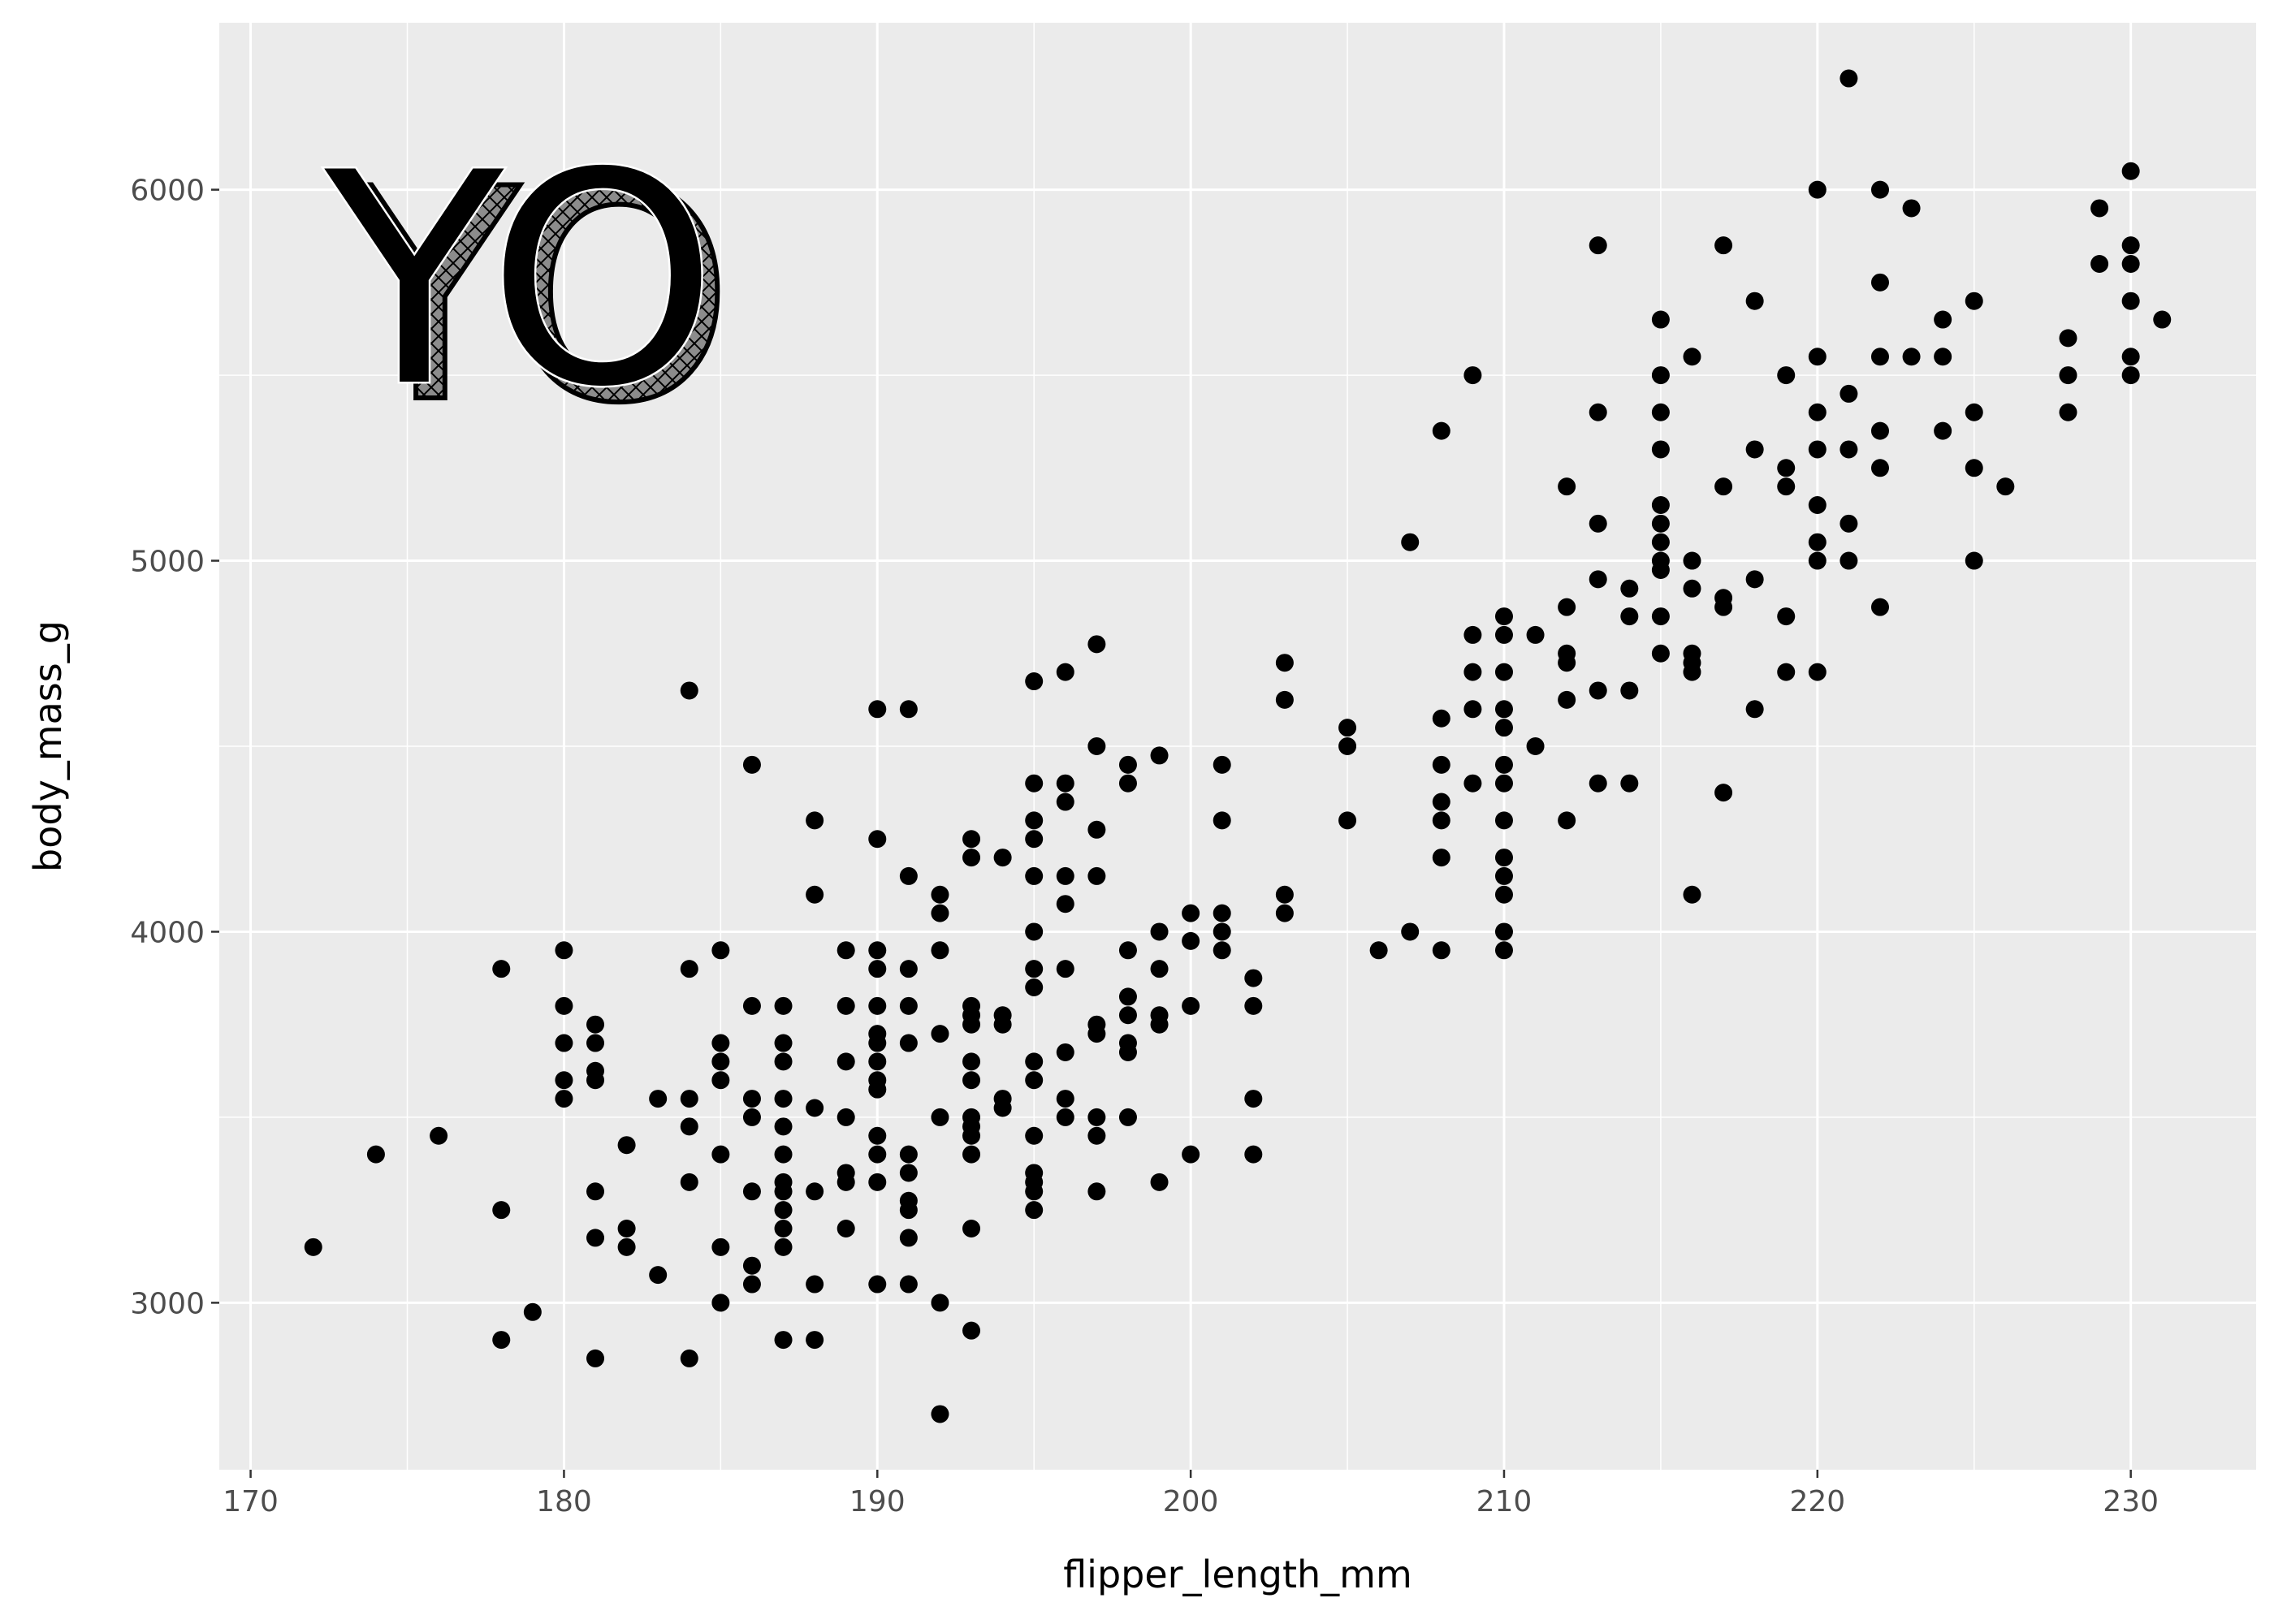 This screenshot has height=1624, width=2274. Describe the element at coordinates (48, 746) in the screenshot. I see `y-axis-title: body_mass_g` at that location.